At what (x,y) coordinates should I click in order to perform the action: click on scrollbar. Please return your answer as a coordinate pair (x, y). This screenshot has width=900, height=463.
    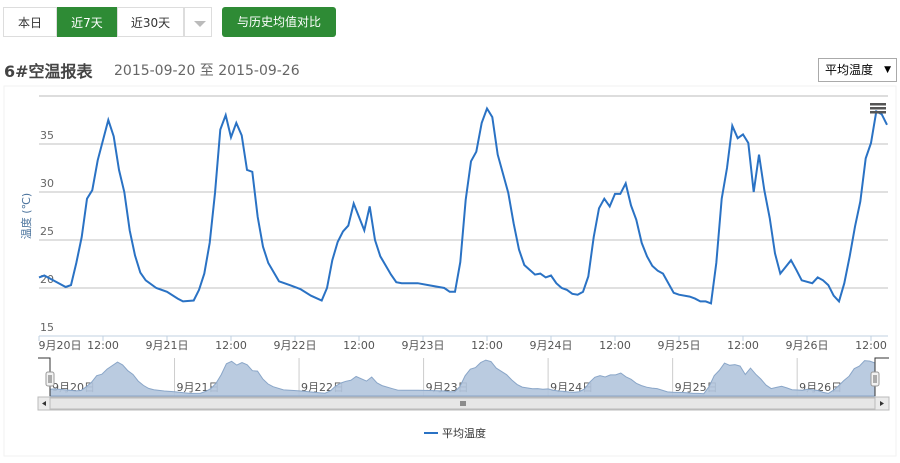
    Looking at the image, I should click on (463, 403).